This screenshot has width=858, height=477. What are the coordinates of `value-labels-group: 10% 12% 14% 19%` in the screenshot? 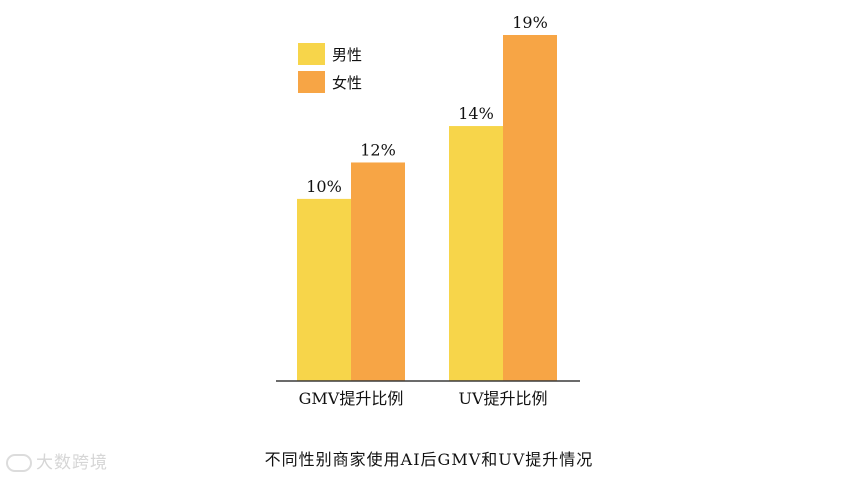 It's located at (427, 104).